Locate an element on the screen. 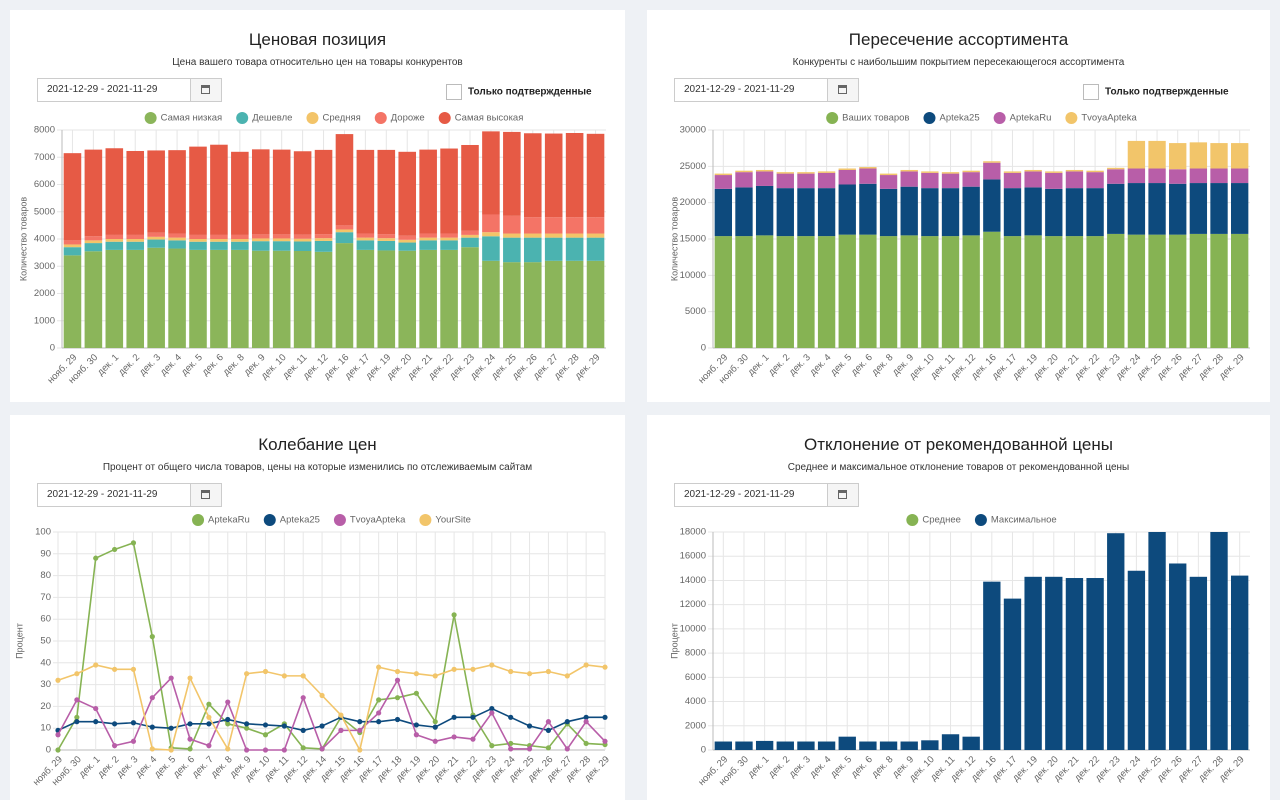  y-tick-label: 20 is located at coordinates (45, 706).